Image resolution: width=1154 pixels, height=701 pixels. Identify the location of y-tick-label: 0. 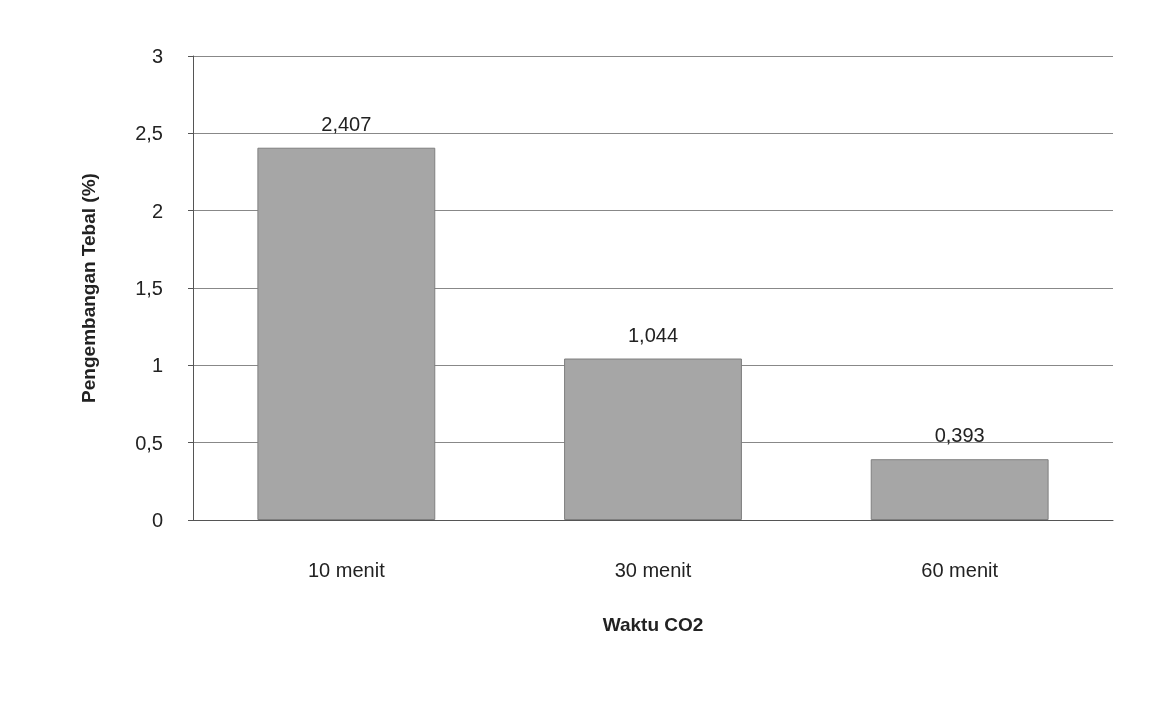
(157, 520).